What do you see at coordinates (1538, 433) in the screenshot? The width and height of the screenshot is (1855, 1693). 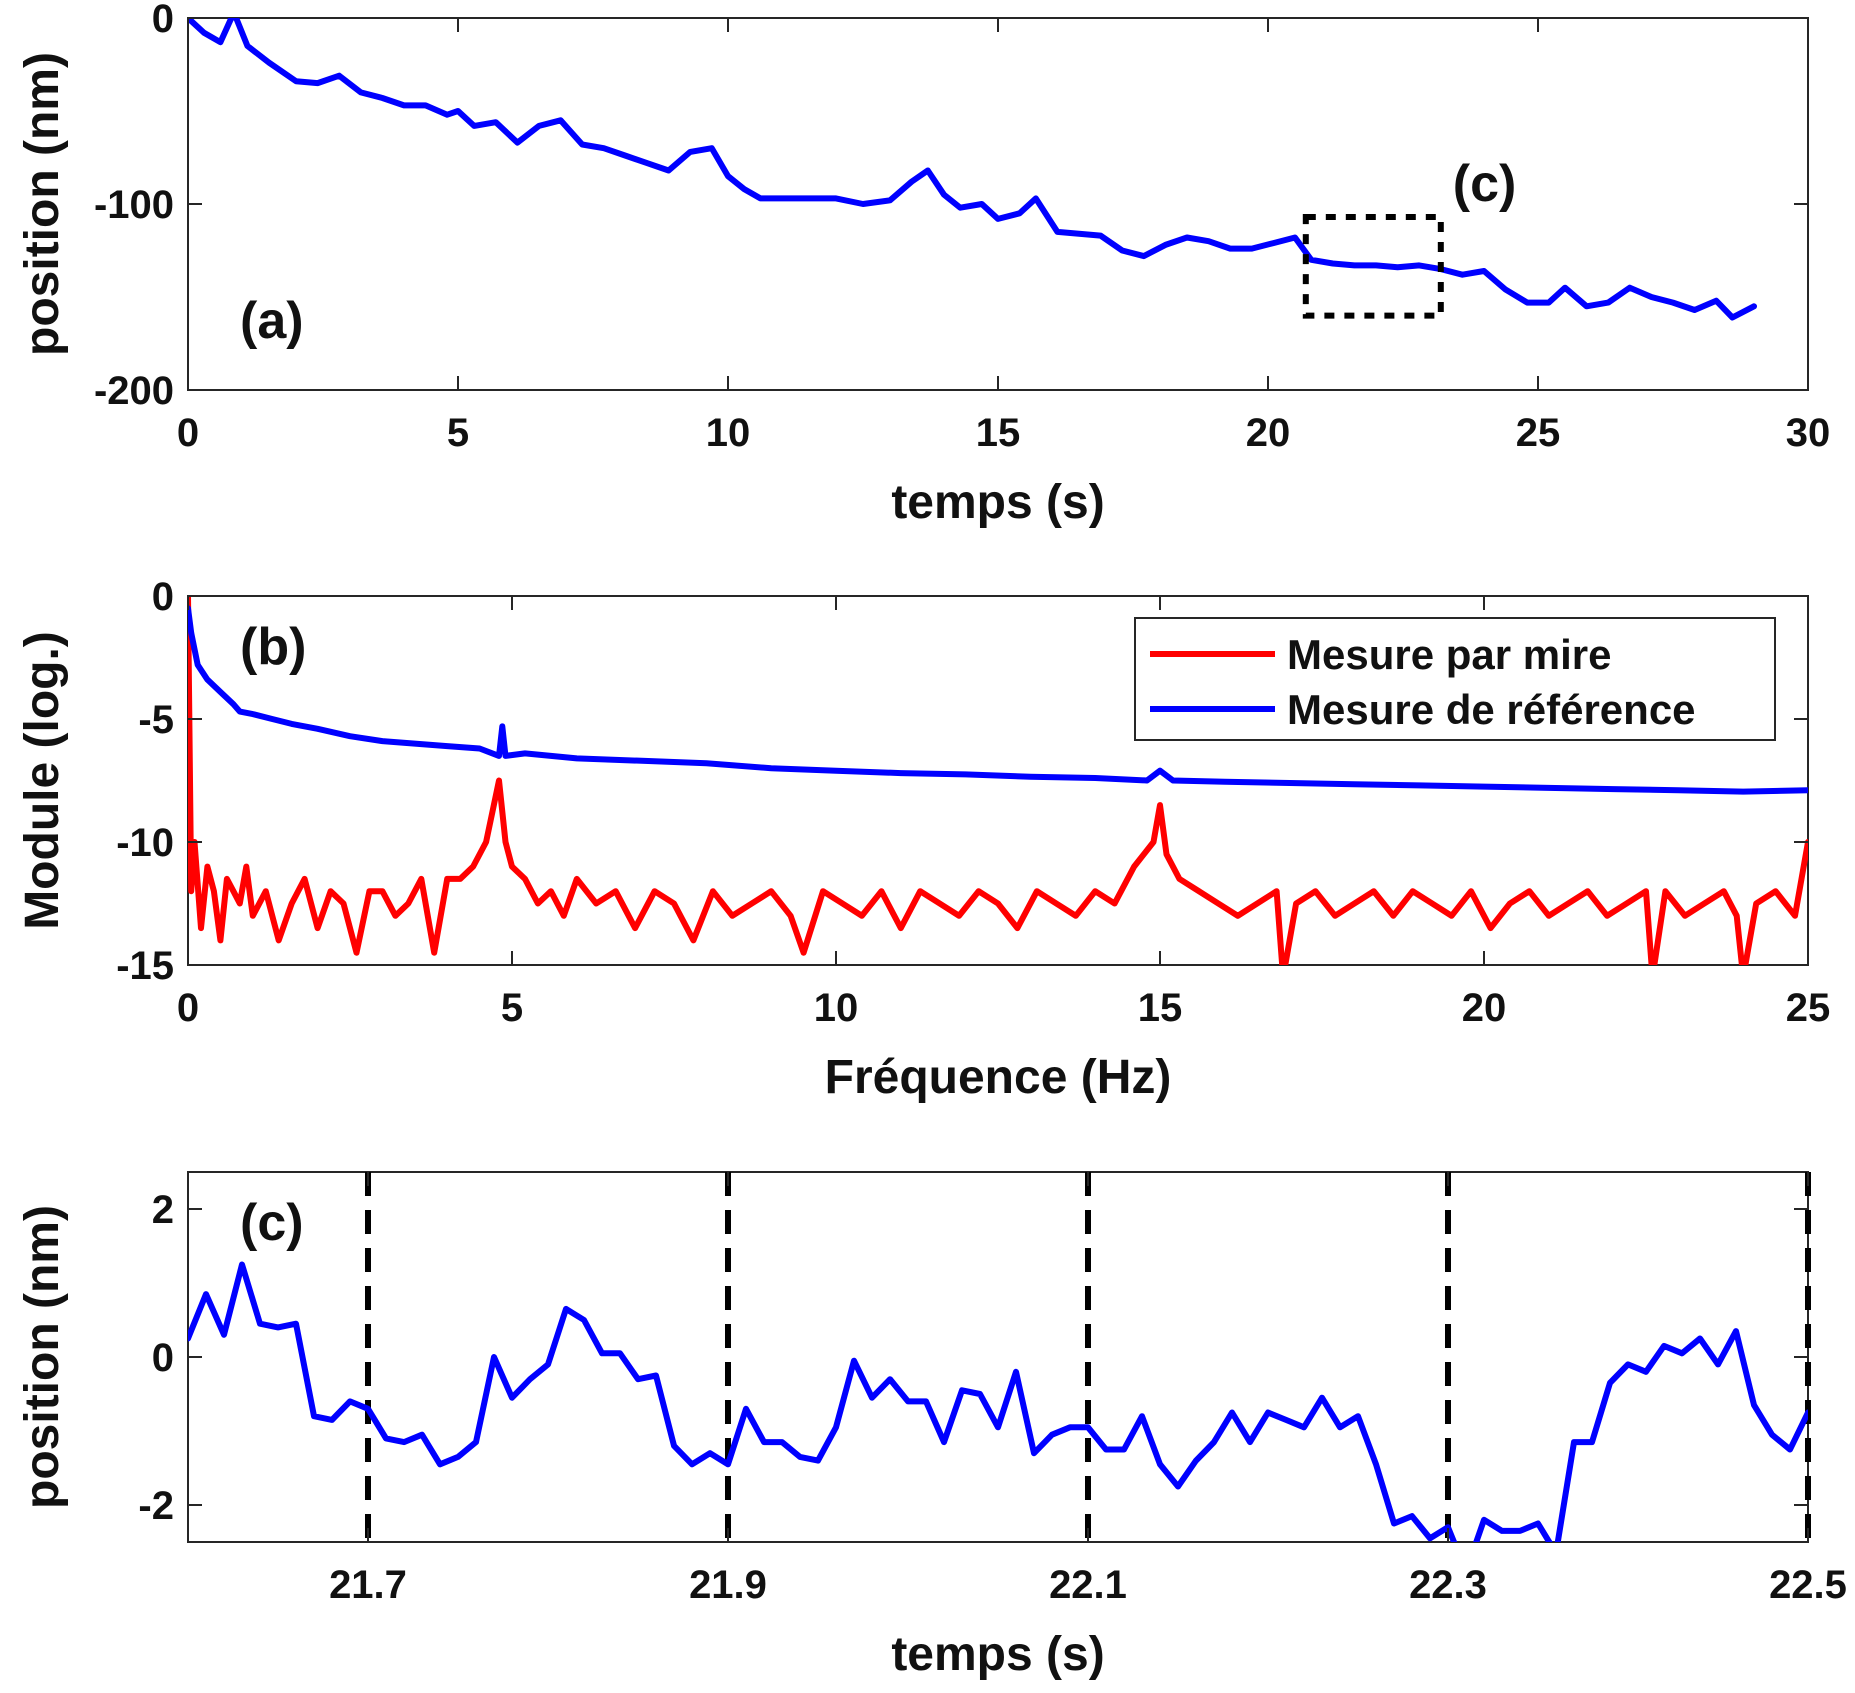 I see `x-tick-label-a-25: 25` at bounding box center [1538, 433].